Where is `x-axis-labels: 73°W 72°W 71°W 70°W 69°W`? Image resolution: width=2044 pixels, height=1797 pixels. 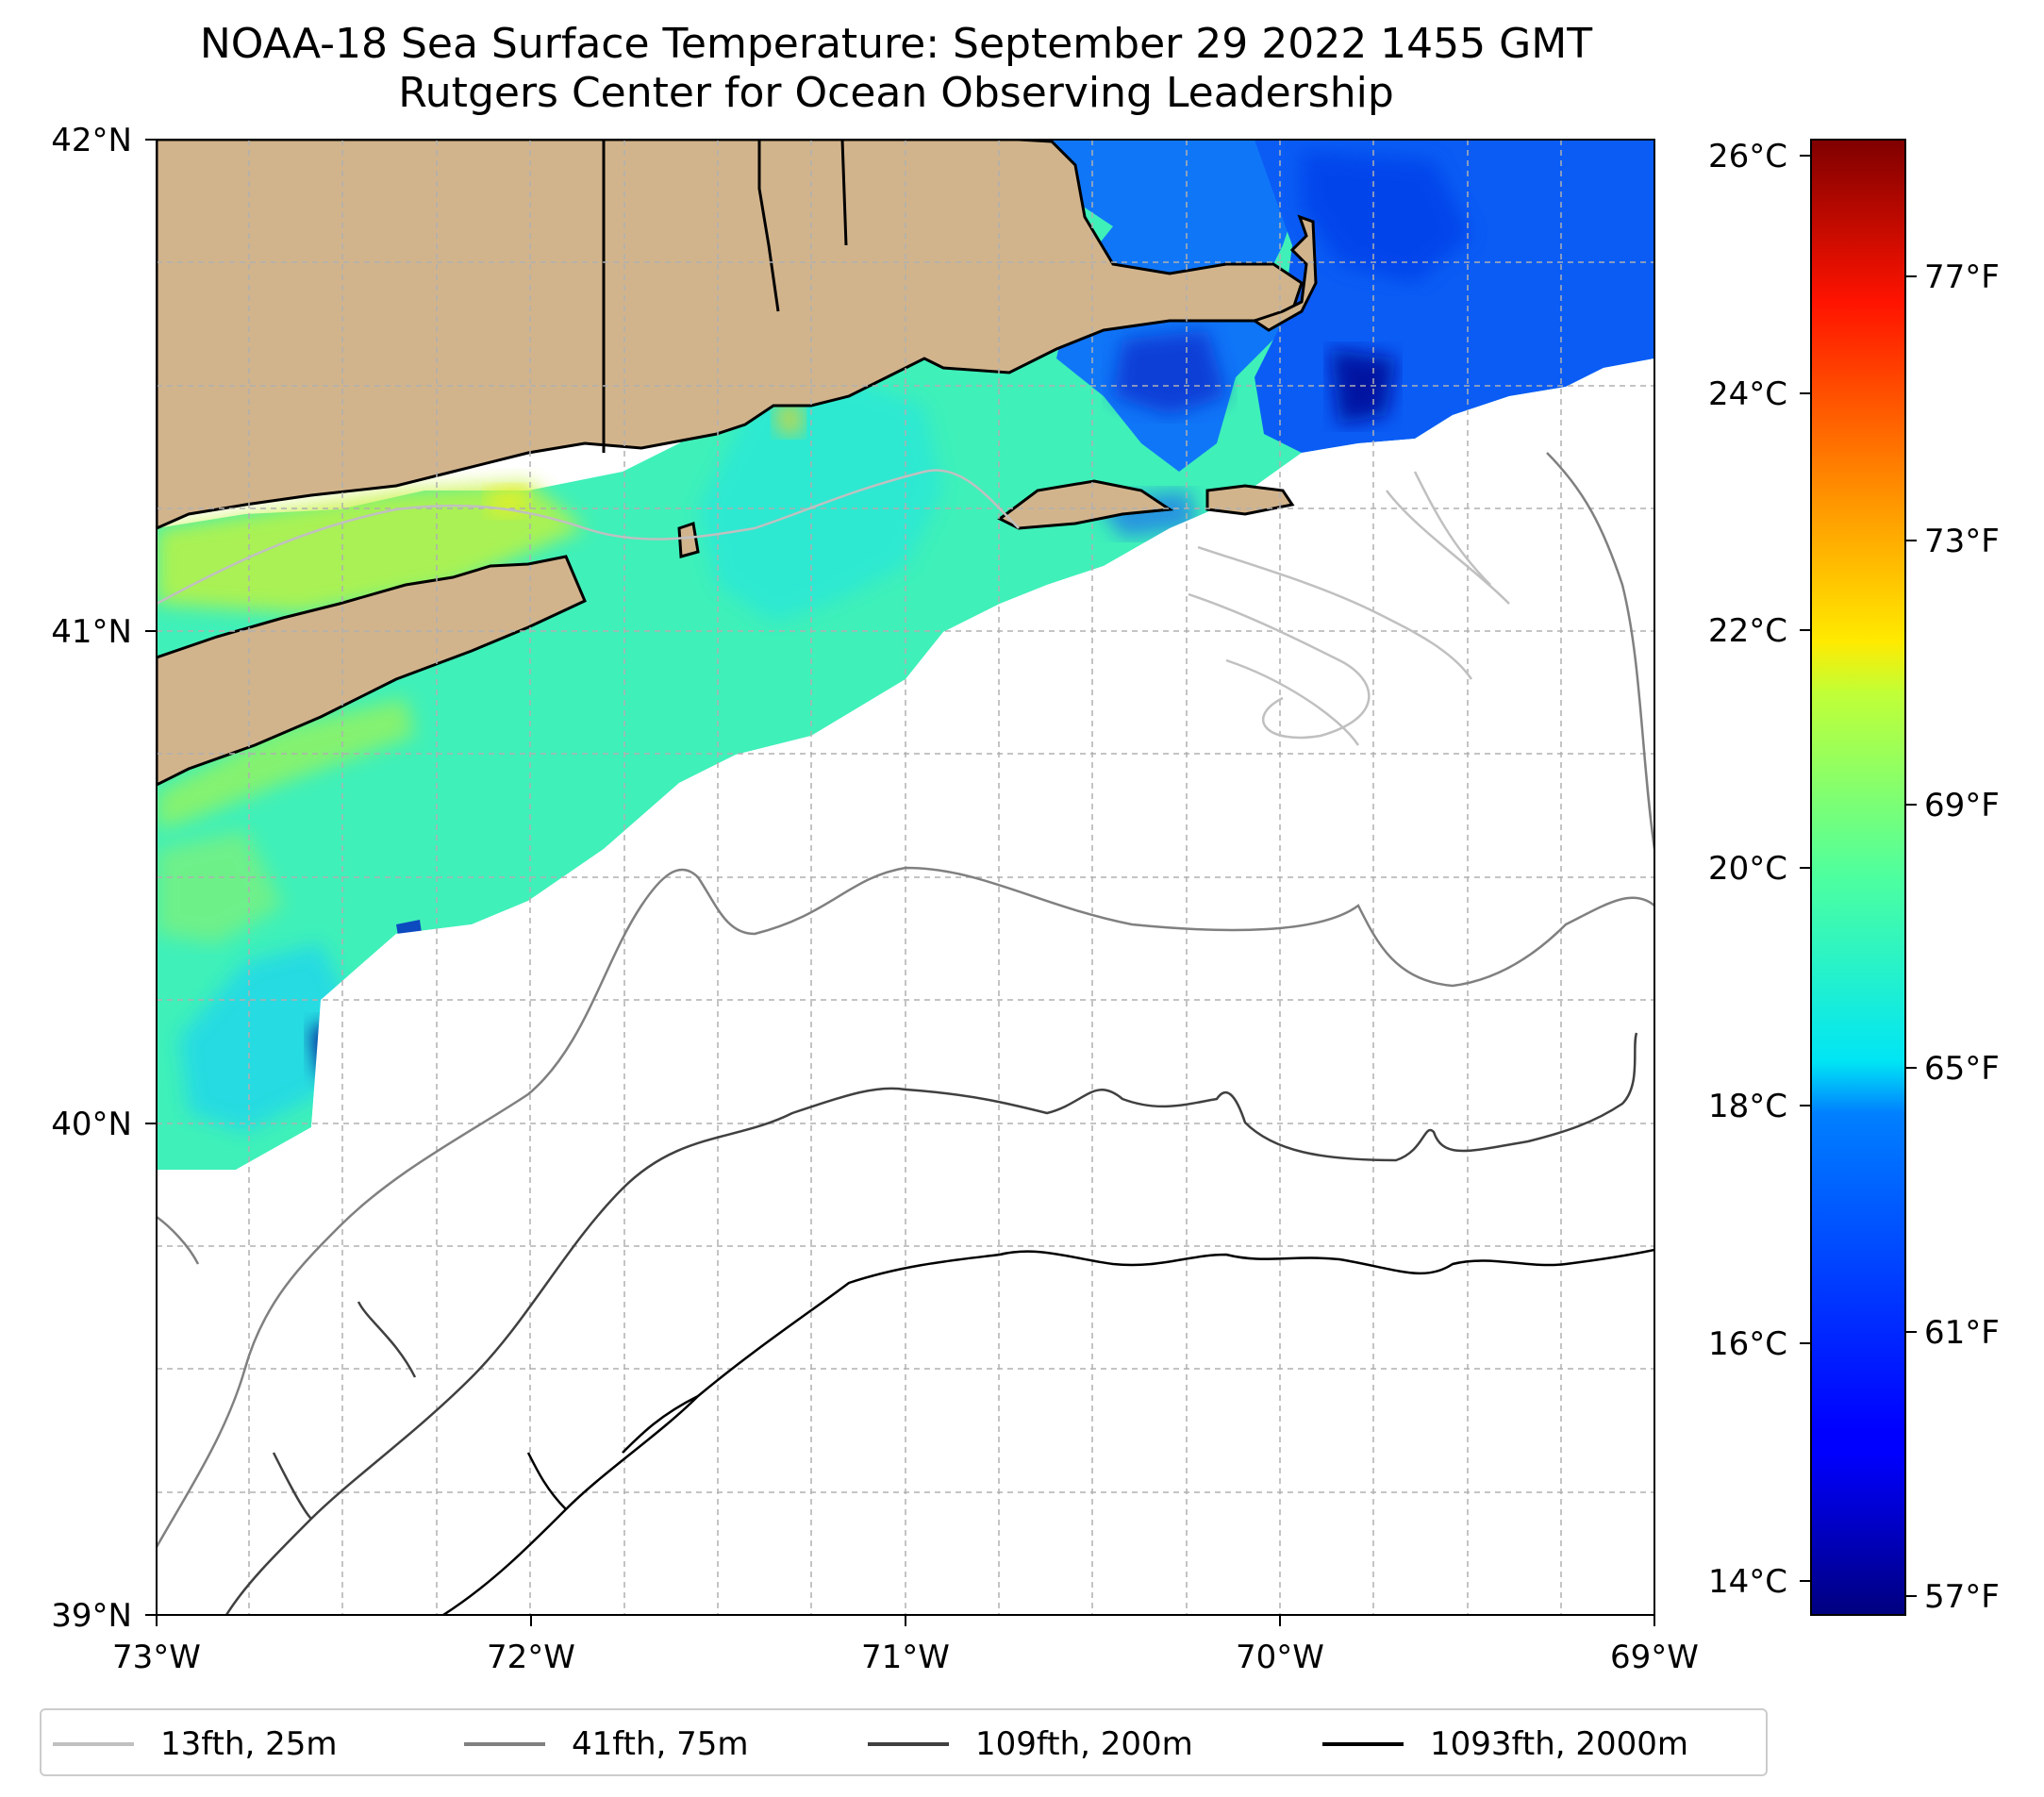
x-axis-labels: 73°W 72°W 71°W 70°W 69°W is located at coordinates (905, 1657).